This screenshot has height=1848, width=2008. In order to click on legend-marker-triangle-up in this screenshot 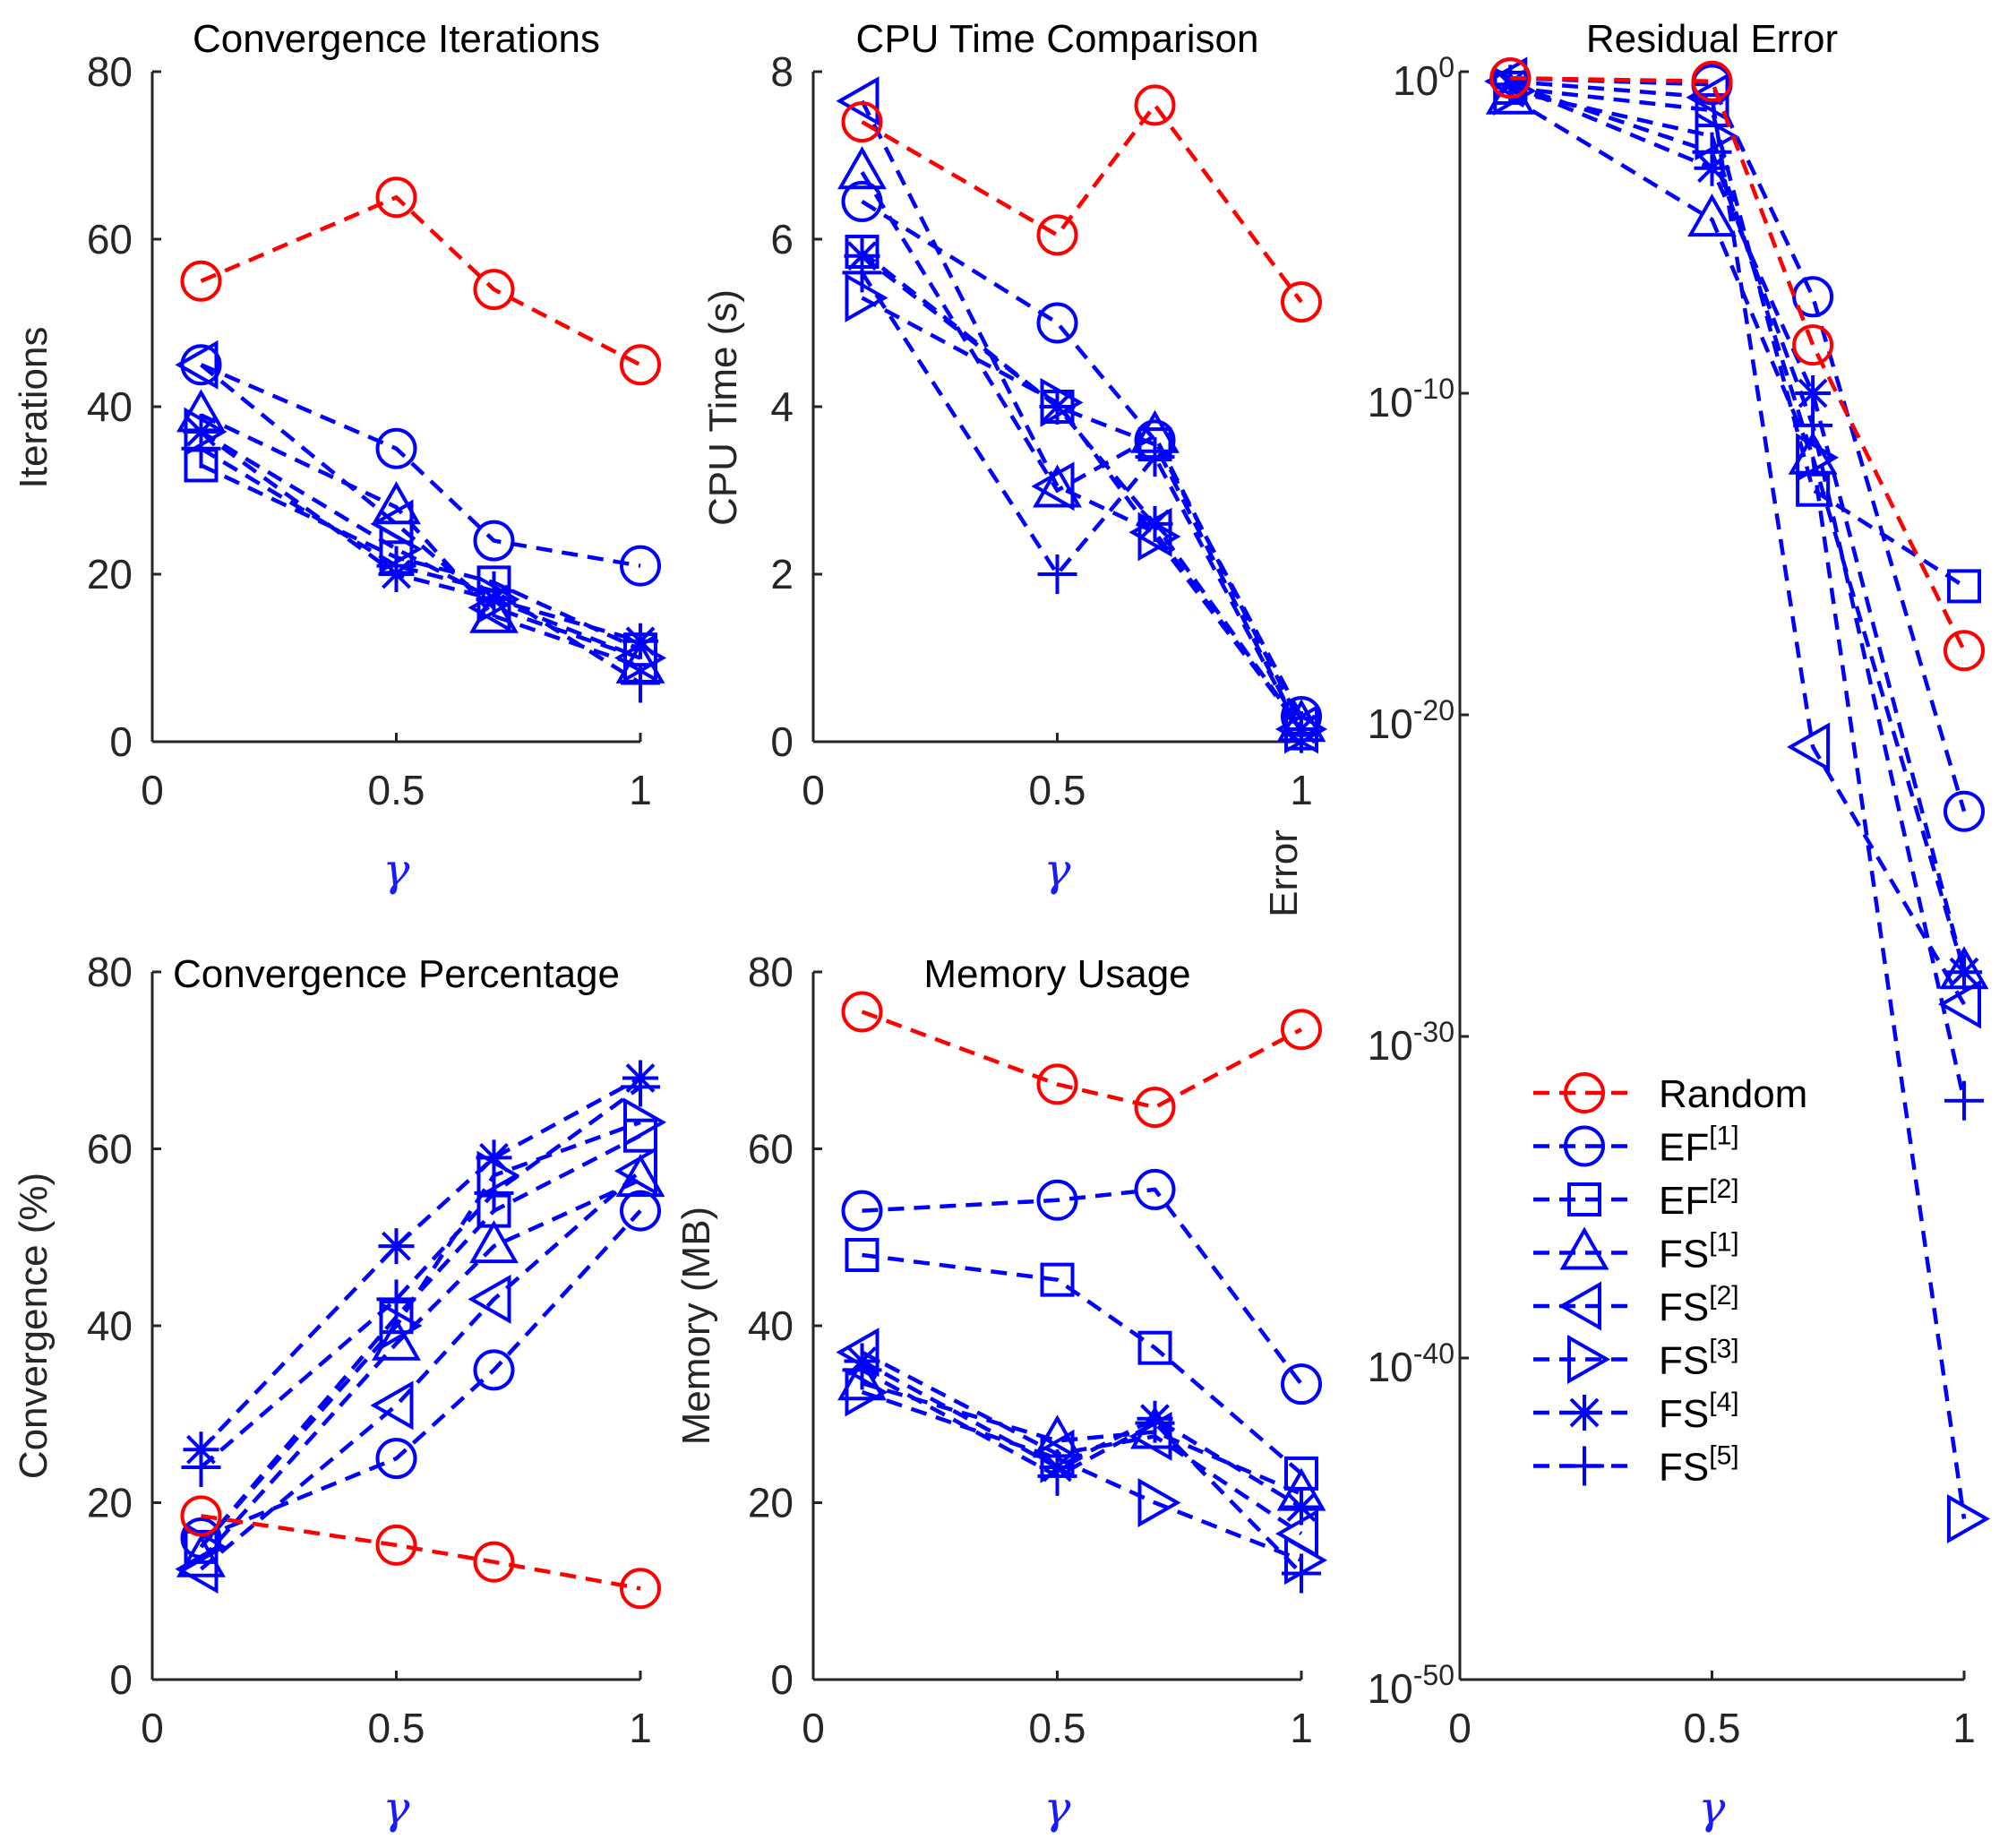, I will do `click(1584, 1248)`.